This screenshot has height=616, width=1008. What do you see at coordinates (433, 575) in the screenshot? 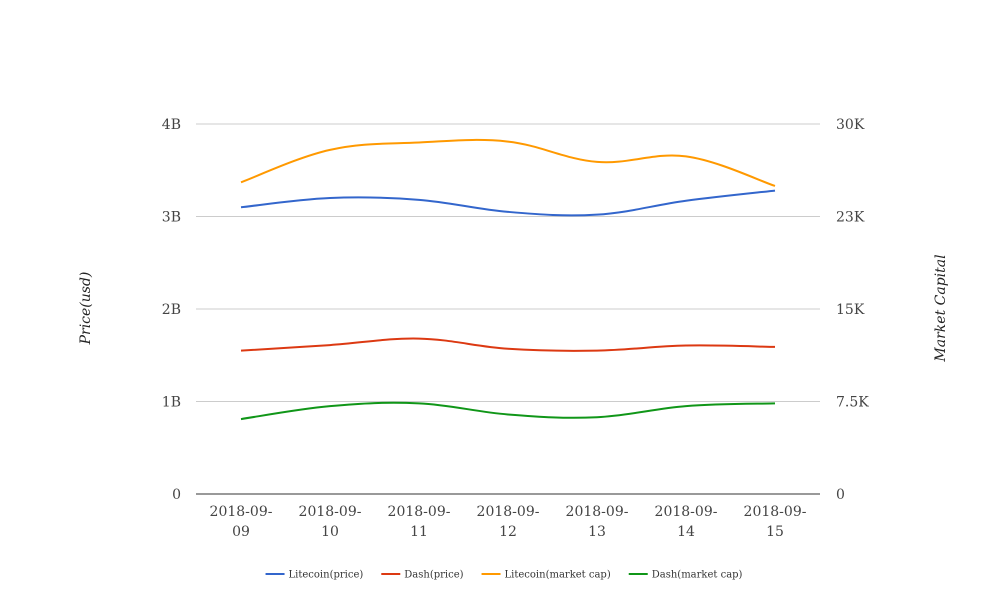
I see `legend-label-dash-price: Dash(price)` at bounding box center [433, 575].